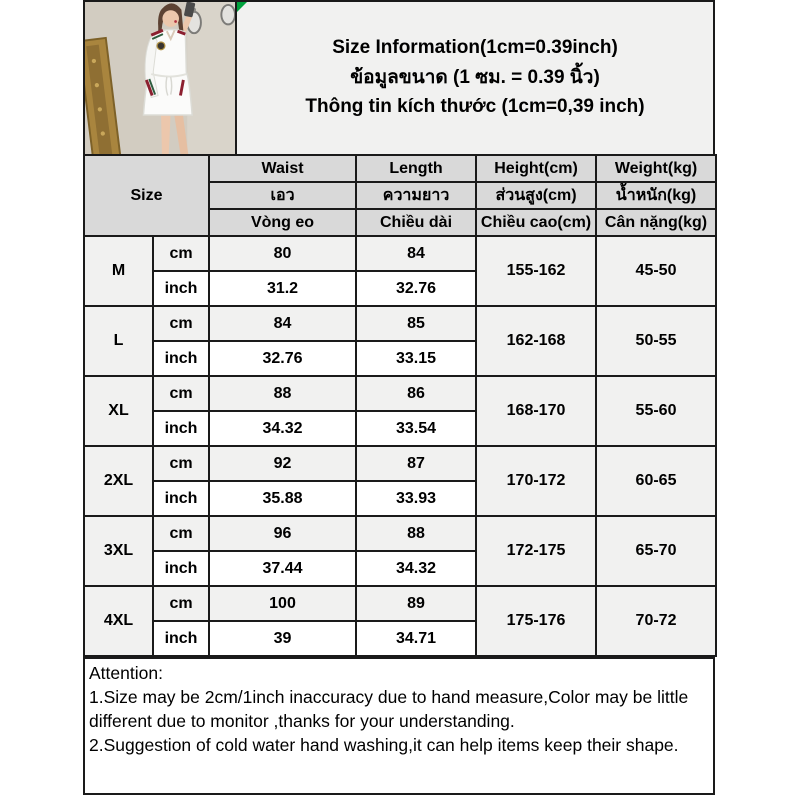  What do you see at coordinates (536, 195) in the screenshot?
I see `header-height-th: ส่วนสูง(cm)` at bounding box center [536, 195].